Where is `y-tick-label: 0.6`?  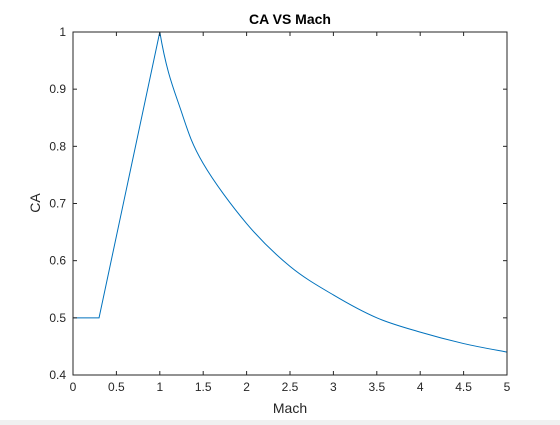
y-tick-label: 0.6 is located at coordinates (57, 261).